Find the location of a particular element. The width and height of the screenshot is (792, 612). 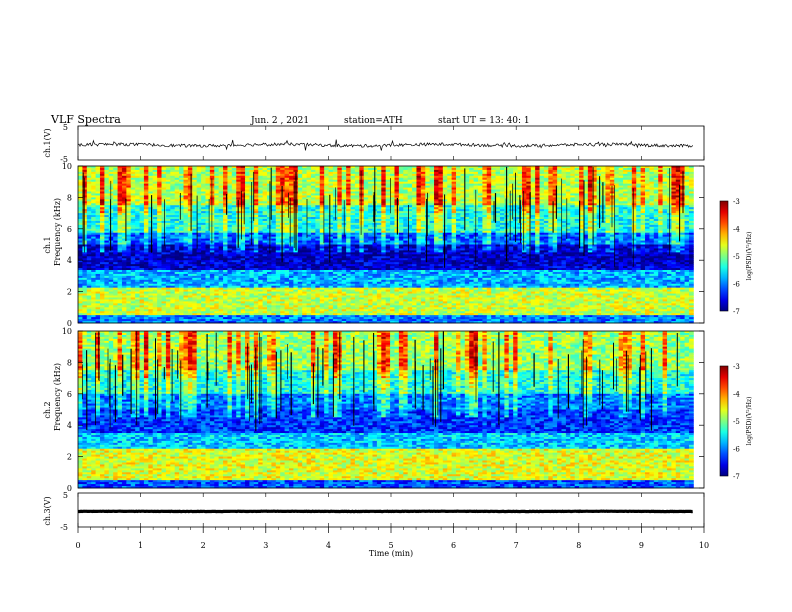

ch1-waveform-frame is located at coordinates (391, 143).